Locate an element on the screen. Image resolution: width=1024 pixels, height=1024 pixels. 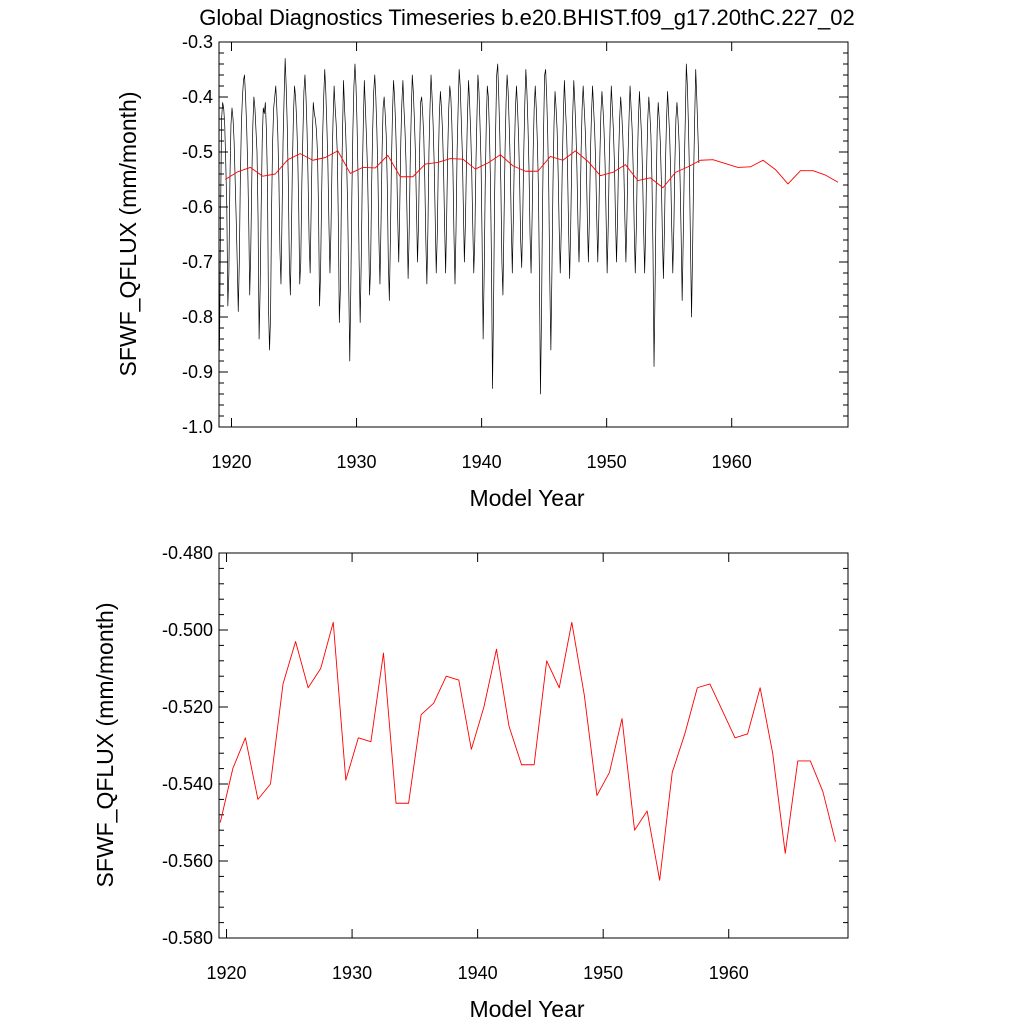
y-tick-label: -0.6 is located at coordinates (197, 207).